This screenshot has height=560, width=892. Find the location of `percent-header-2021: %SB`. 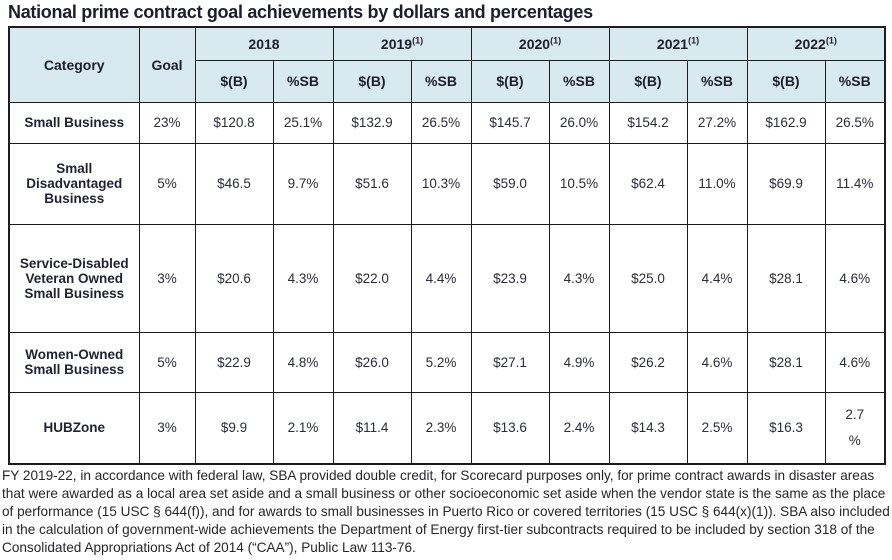

percent-header-2021: %SB is located at coordinates (717, 81).